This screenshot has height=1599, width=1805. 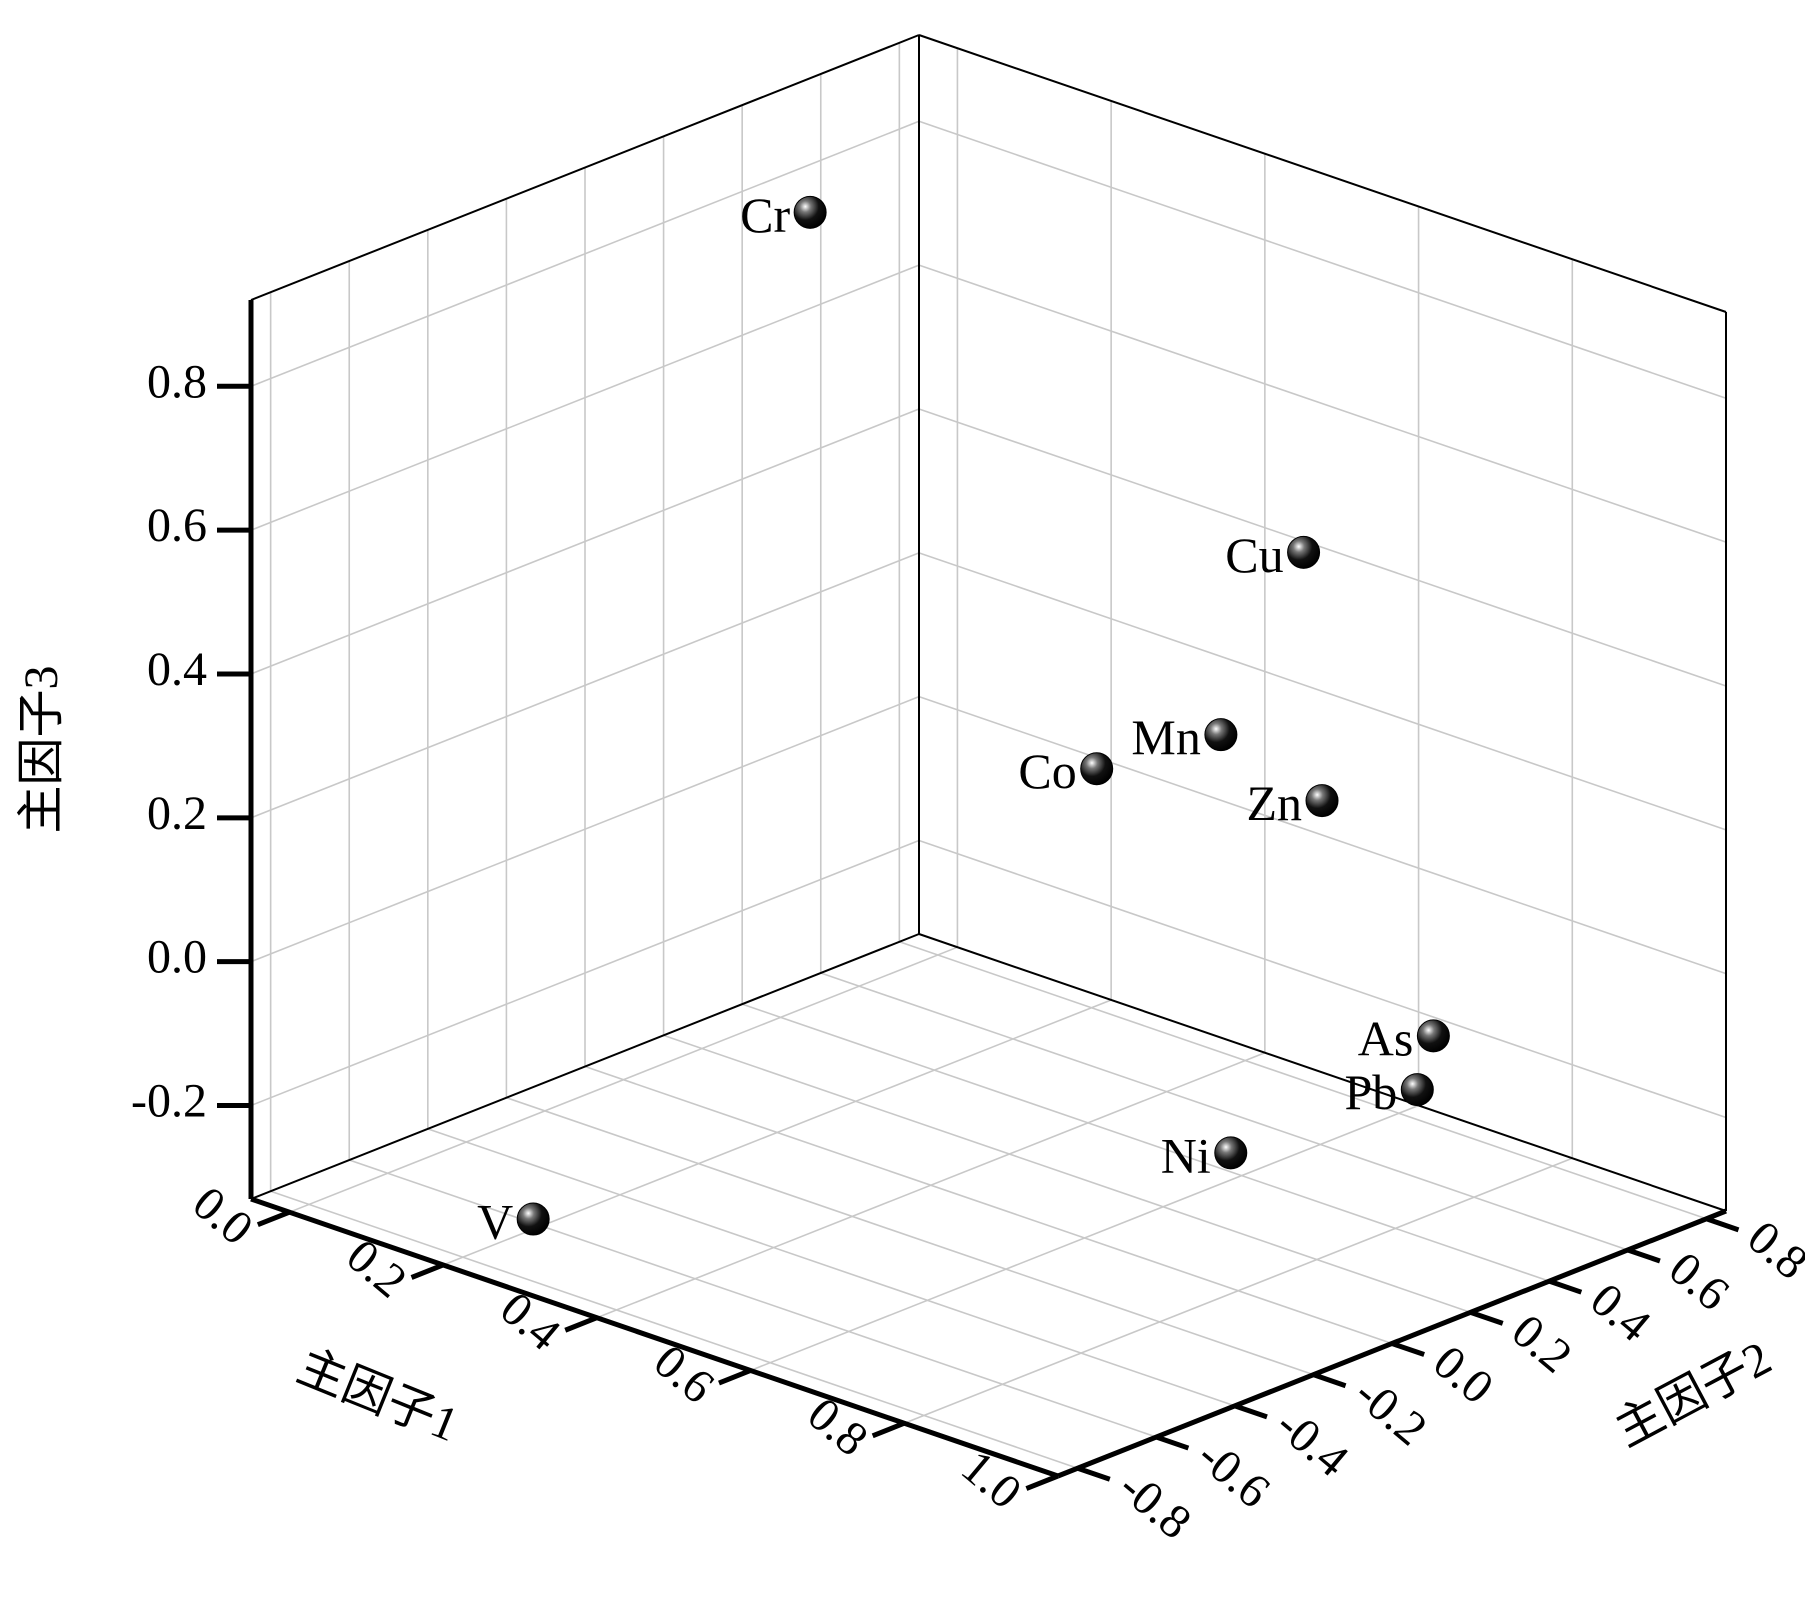 What do you see at coordinates (838, 1426) in the screenshot?
I see `x-tick-label: 0.8` at bounding box center [838, 1426].